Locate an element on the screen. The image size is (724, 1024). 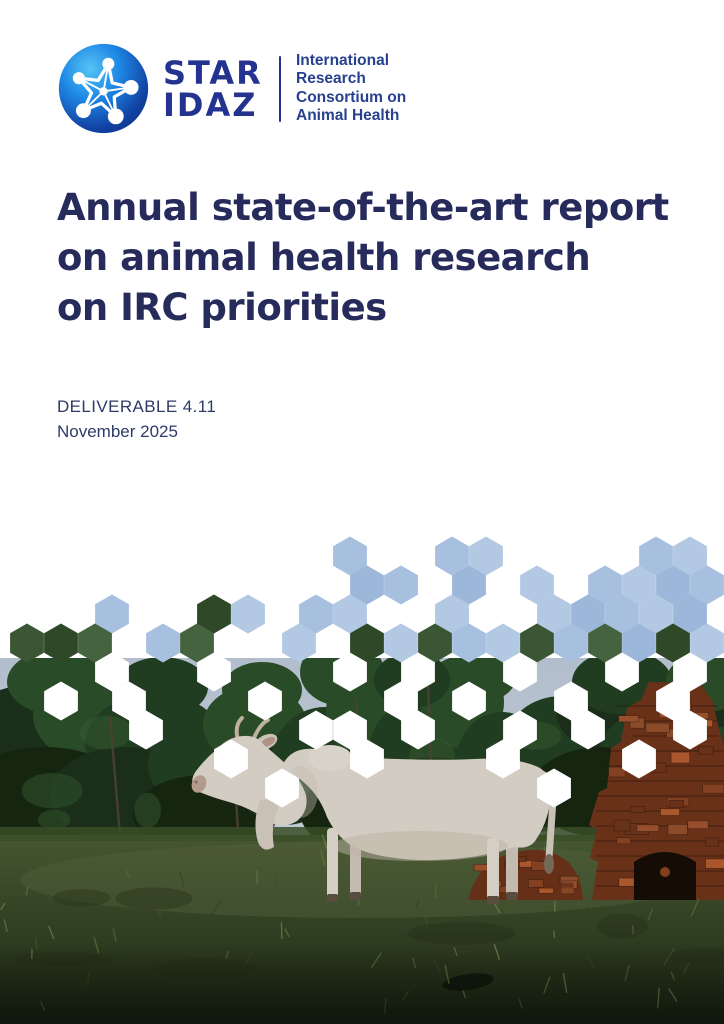
star-idaz-logo-icon is located at coordinates (103, 88).